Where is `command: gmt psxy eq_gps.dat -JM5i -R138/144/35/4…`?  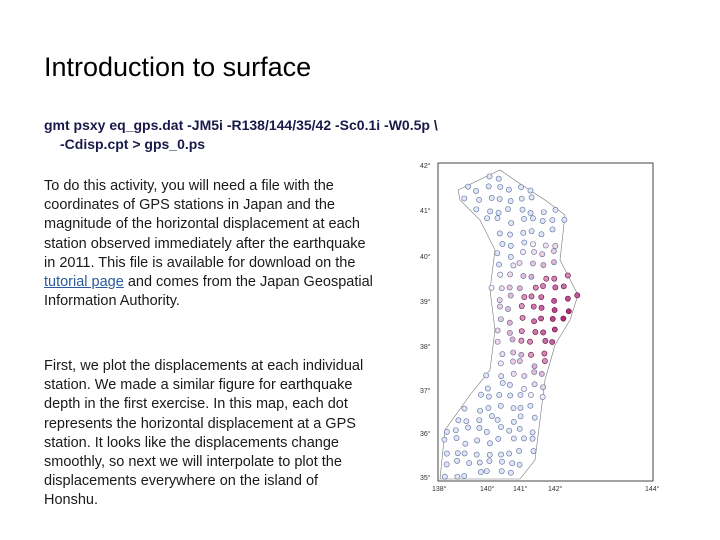
command: gmt psxy eq_gps.dat -JM5i -R138/144/35/4… is located at coordinates (241, 135).